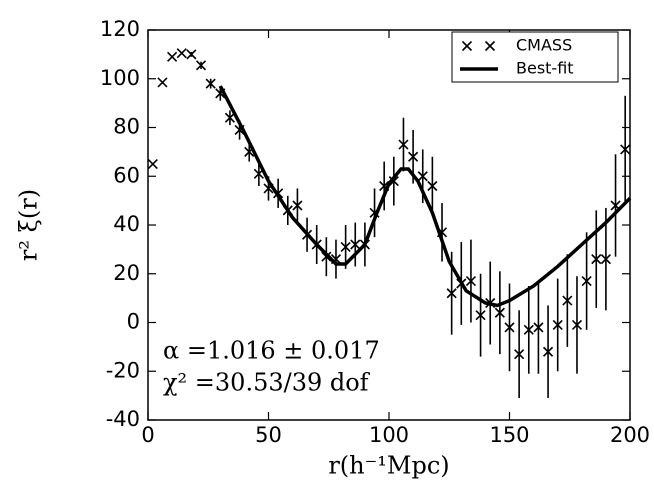 Image resolution: width=654 pixels, height=503 pixels. What do you see at coordinates (544, 45) in the screenshot?
I see `legend-label: CMASS` at bounding box center [544, 45].